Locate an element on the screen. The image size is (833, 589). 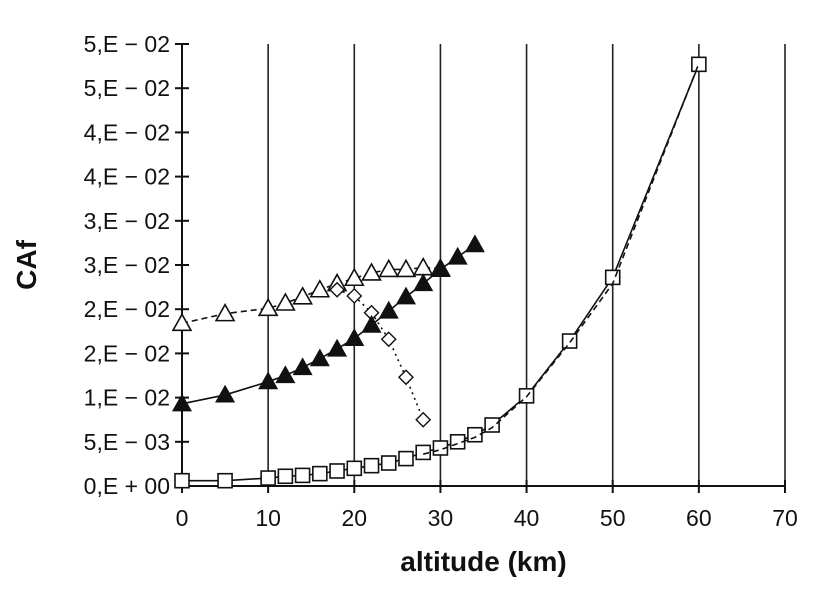
x-tick-label-1: 10 is located at coordinates (268, 518).